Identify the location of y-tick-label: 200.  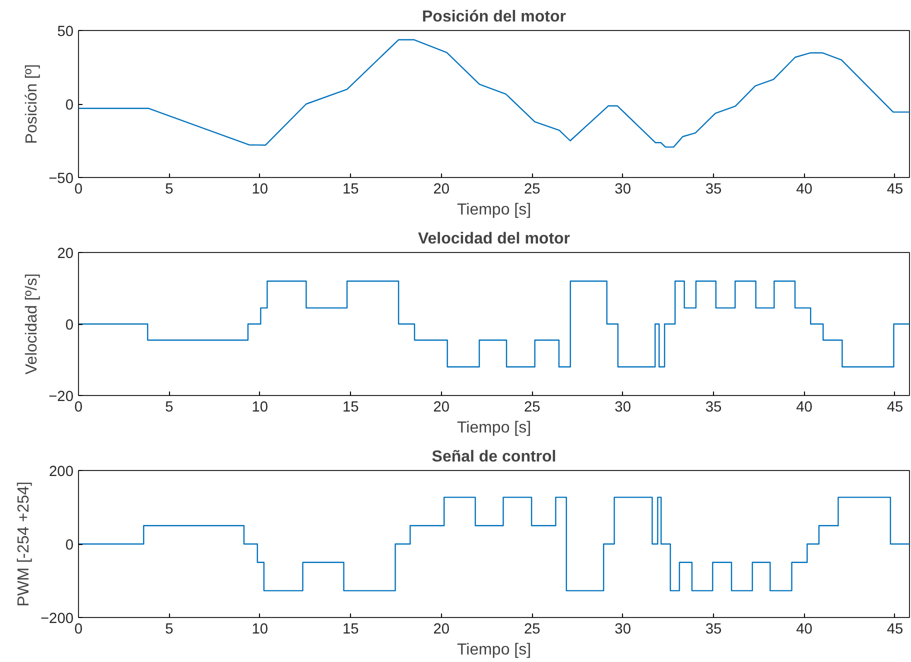
(61, 472).